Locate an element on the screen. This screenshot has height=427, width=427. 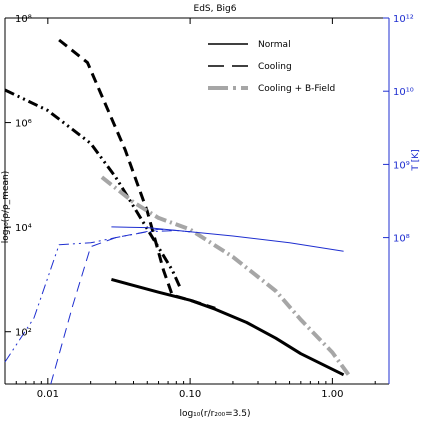
x-tick-label: 0.01 is located at coordinates (48, 394).